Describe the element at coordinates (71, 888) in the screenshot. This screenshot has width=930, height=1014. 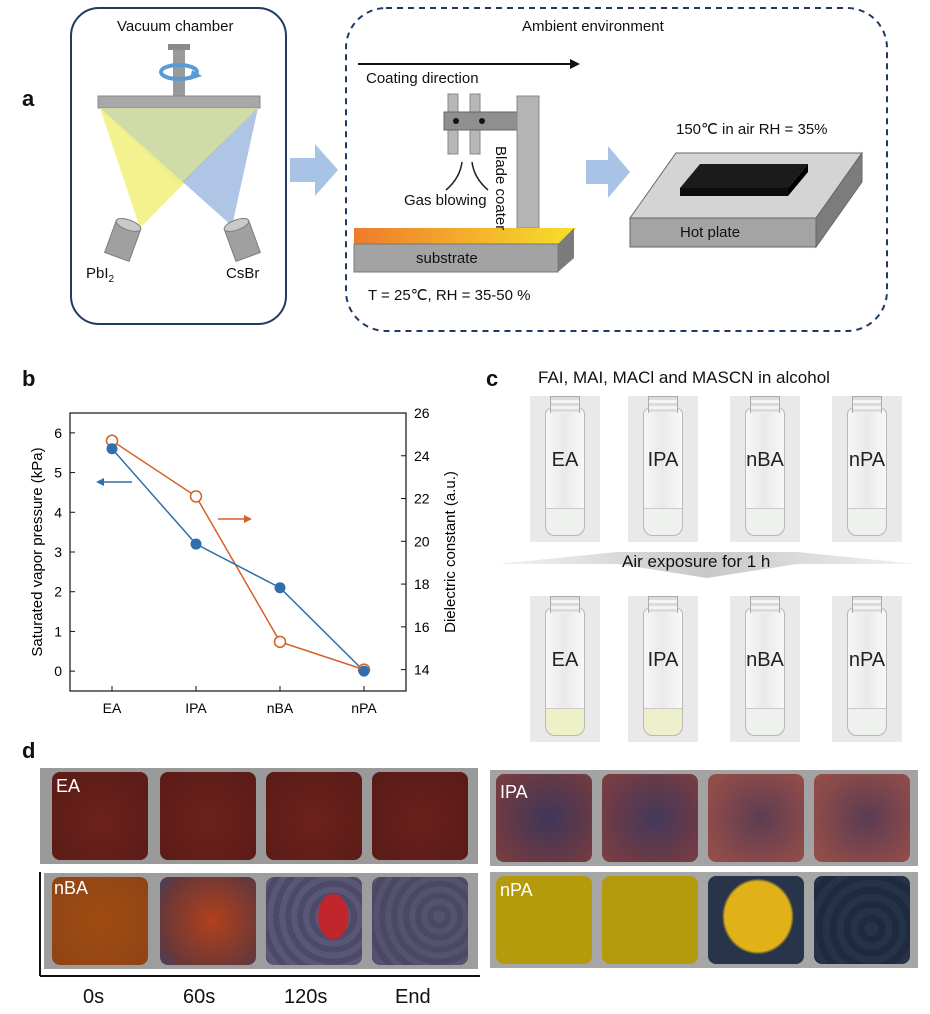
I see `row-label-nba: nBA` at that location.